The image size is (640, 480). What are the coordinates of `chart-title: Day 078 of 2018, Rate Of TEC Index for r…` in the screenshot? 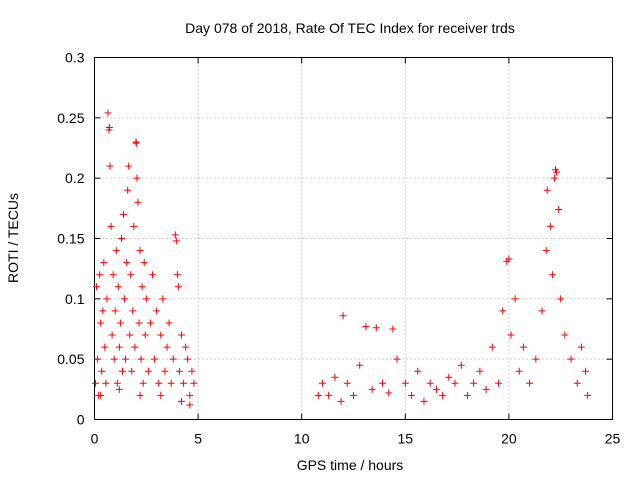 It's located at (350, 28).